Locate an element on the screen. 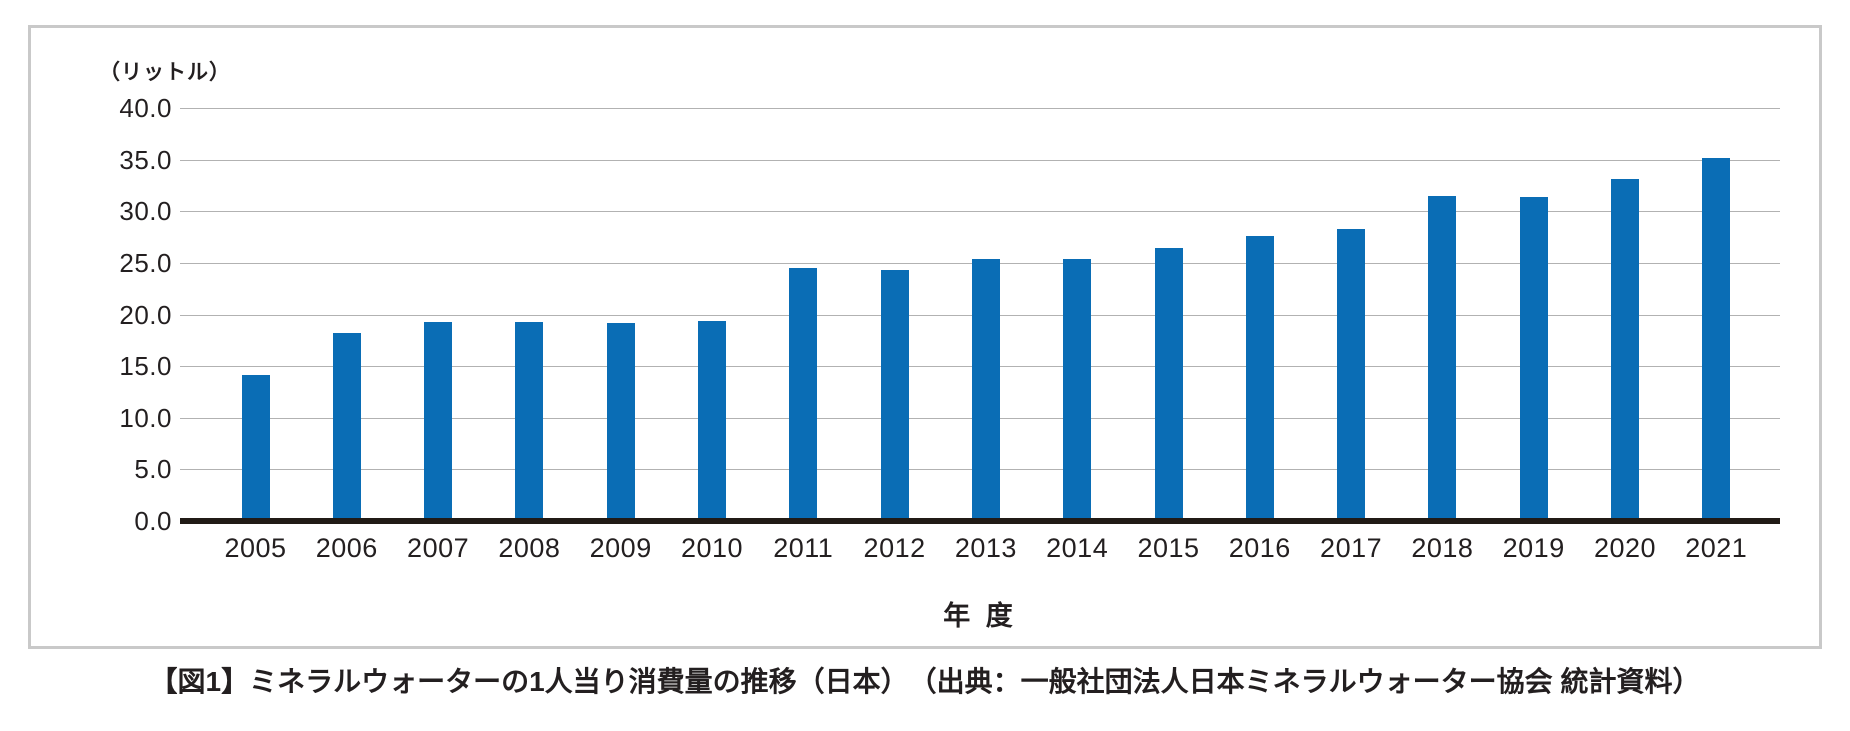 Image resolution: width=1850 pixels, height=731 pixels. x-tick-label: 2017 is located at coordinates (1351, 548).